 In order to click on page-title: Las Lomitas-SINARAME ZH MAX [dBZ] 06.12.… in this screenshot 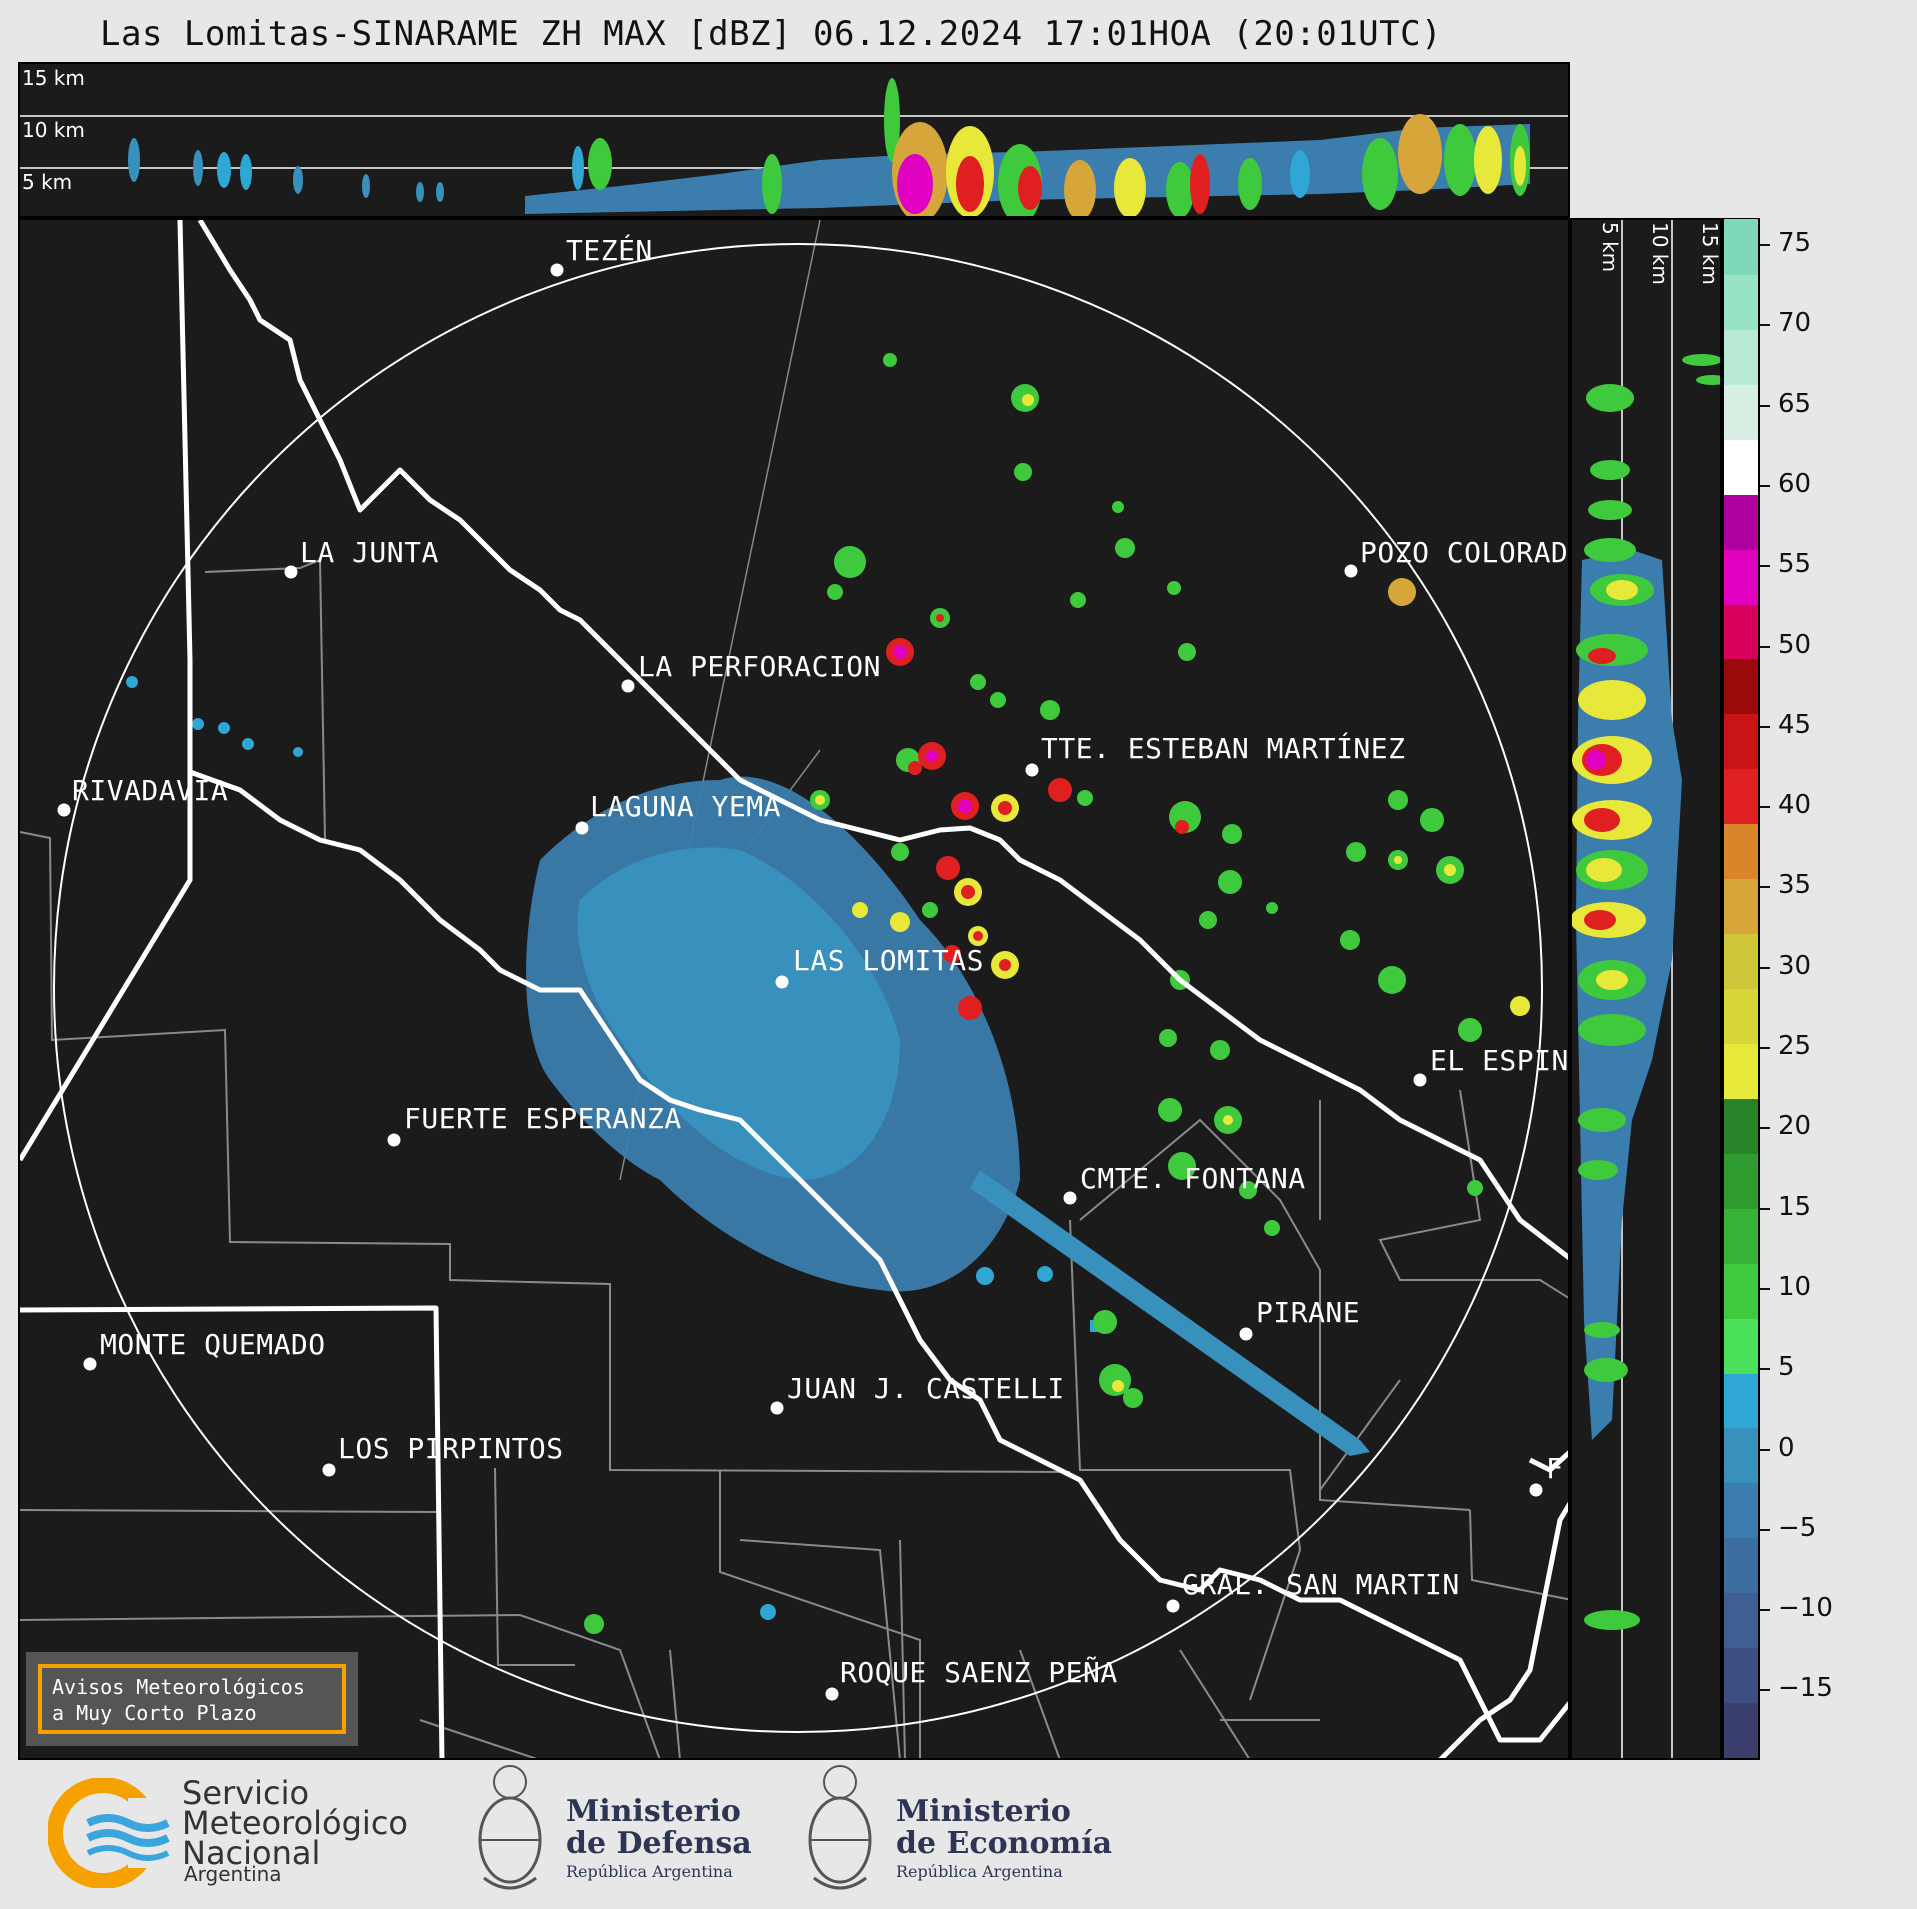, I will do `click(771, 34)`.